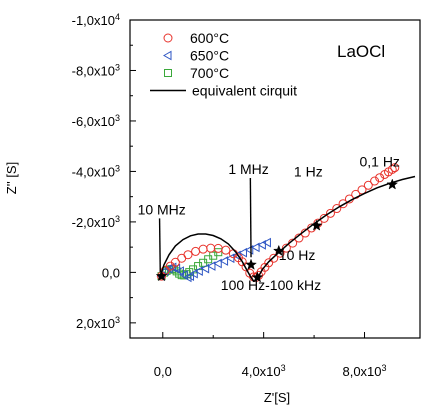 The image size is (425, 412). Describe the element at coordinates (264, 371) in the screenshot. I see `x-tick-label: 4,0x10³` at that location.